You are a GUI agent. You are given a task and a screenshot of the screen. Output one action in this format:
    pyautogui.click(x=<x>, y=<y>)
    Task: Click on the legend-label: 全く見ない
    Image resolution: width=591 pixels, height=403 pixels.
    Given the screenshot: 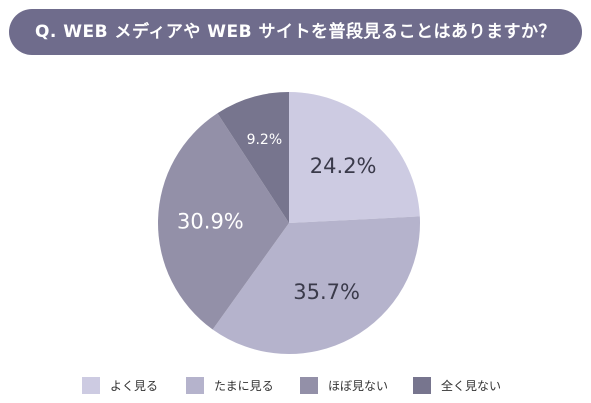 What is the action you would take?
    pyautogui.click(x=471, y=385)
    